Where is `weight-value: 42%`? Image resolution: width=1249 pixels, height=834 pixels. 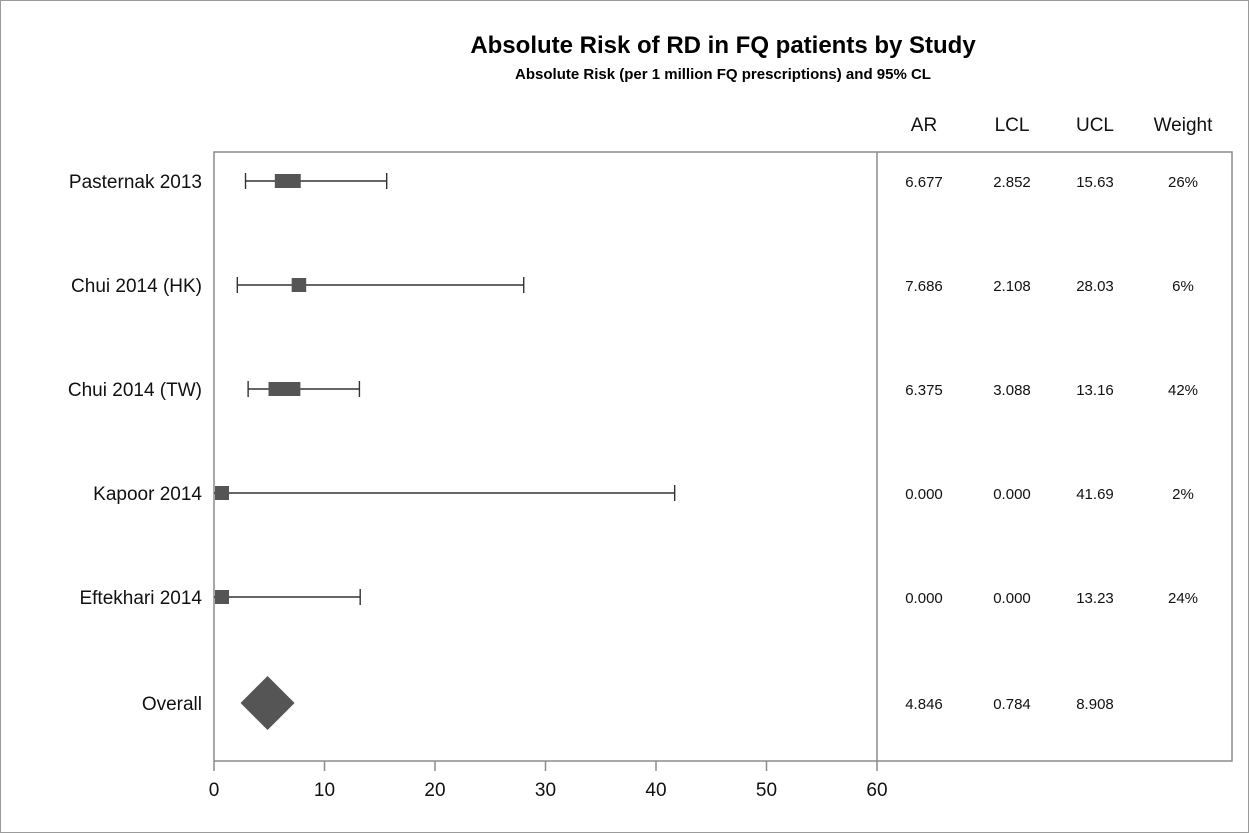 weight-value: 42% is located at coordinates (1183, 390).